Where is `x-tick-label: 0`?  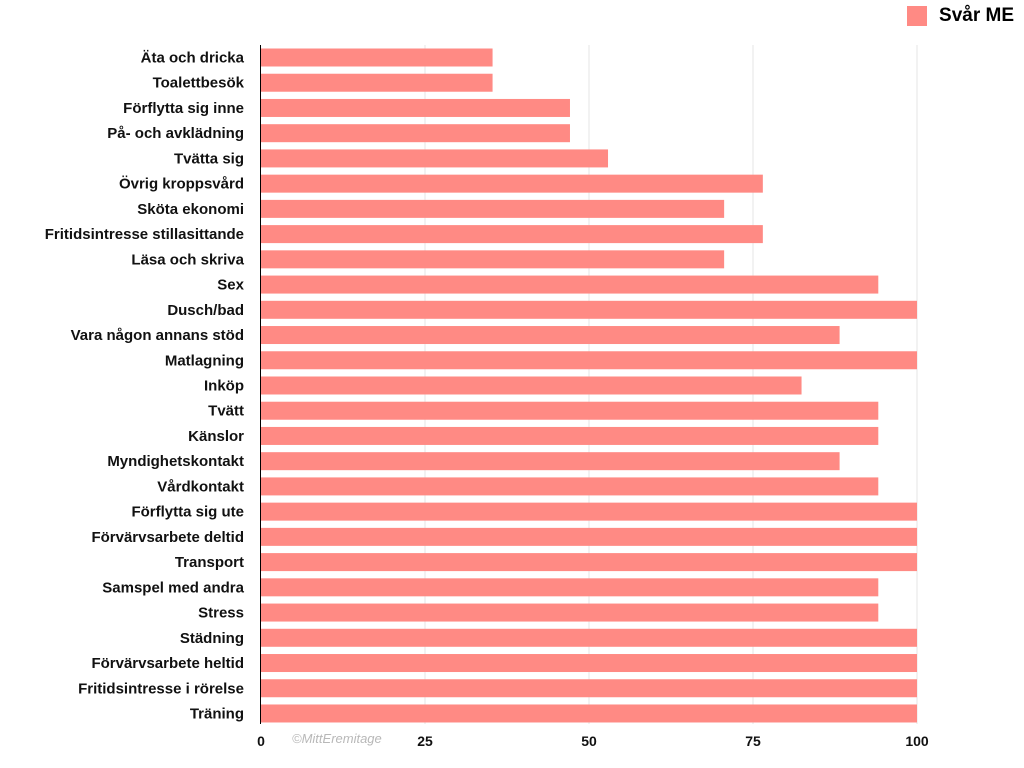
x-tick-label: 0 is located at coordinates (261, 741).